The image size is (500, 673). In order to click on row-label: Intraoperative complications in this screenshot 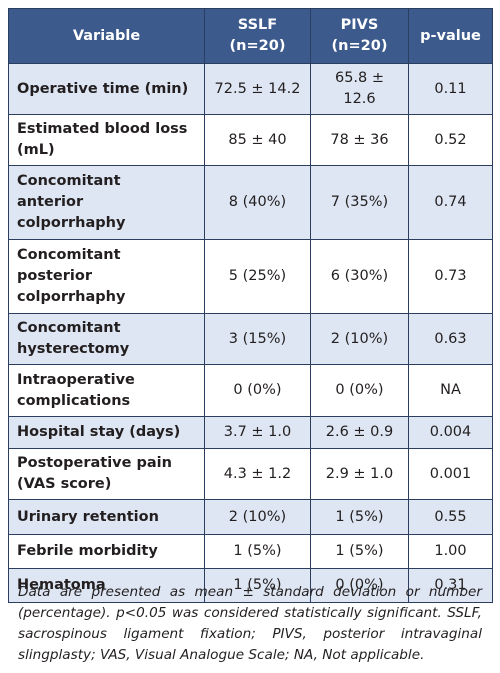, I will do `click(106, 390)`.